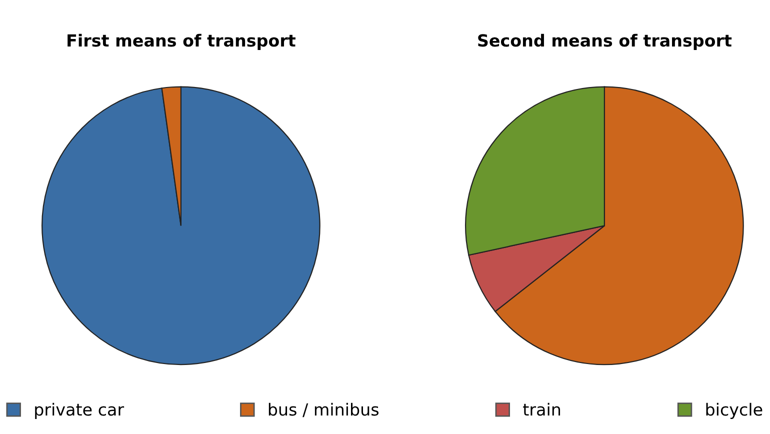  Describe the element at coordinates (541, 409) in the screenshot. I see `legend-label: train` at that location.